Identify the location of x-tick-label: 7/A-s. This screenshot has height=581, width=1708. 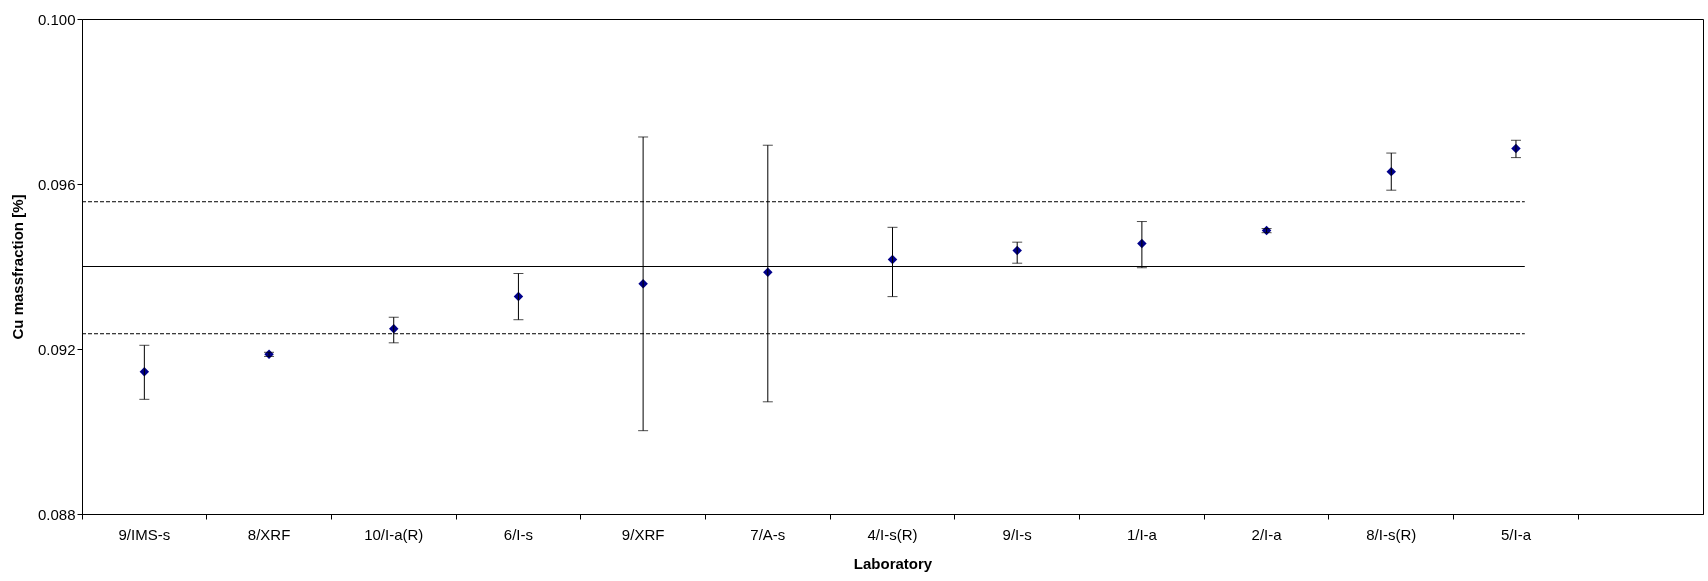
(768, 534).